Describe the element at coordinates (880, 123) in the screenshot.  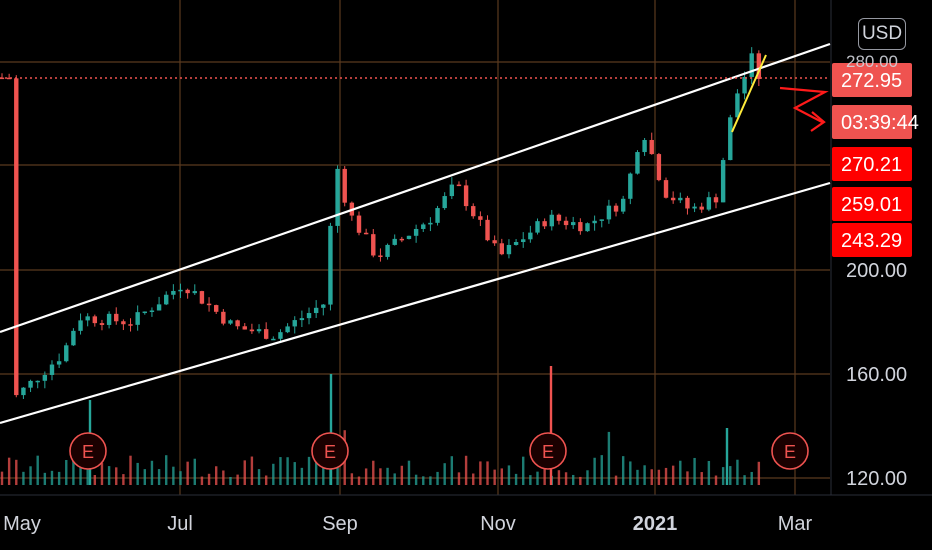
I see `price-tag-label: 03:39:44` at that location.